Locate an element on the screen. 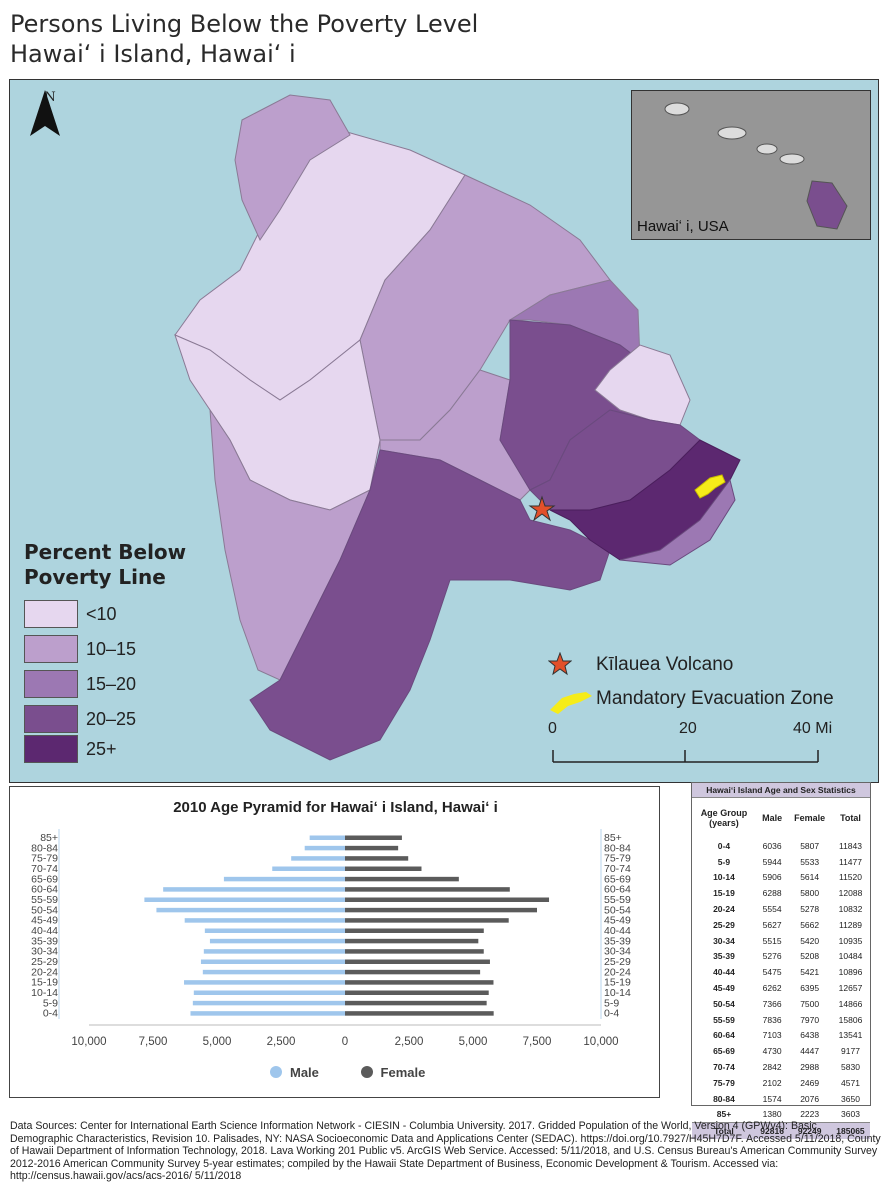 The image size is (892, 1200). value-cell: 7970 is located at coordinates (810, 1019).